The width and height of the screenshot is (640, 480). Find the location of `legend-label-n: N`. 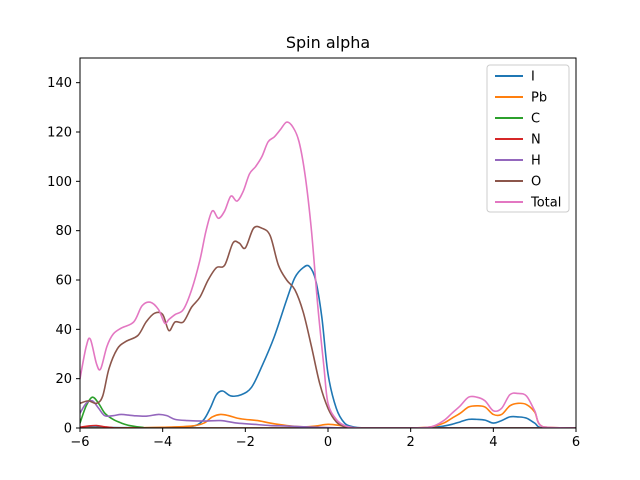

legend-label-n: N is located at coordinates (536, 140).